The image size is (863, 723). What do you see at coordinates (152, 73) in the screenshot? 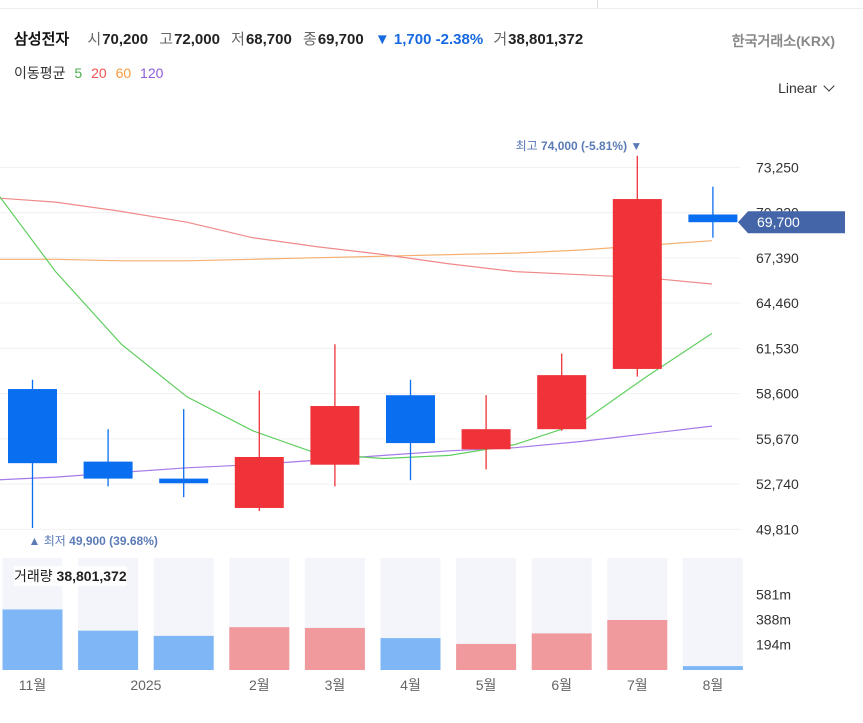
I see `ma-120-legend: 120` at bounding box center [152, 73].